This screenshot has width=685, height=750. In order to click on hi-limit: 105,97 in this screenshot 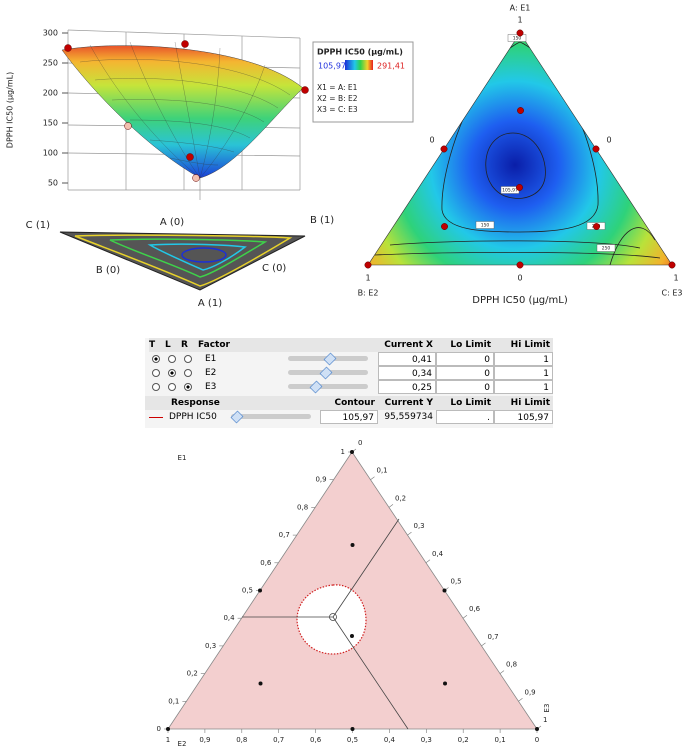, I will do `click(523, 417)`.